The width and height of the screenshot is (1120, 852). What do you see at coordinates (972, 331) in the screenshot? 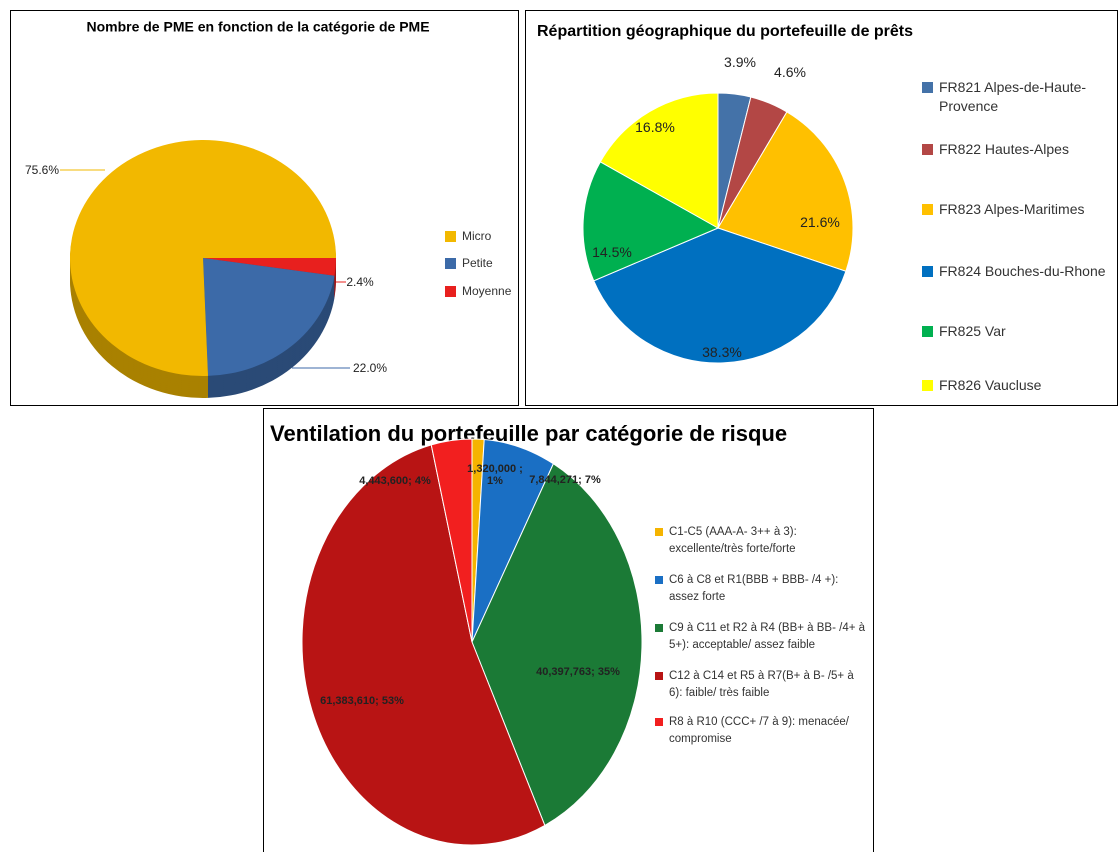
I see `legend-label: FR825 Var` at bounding box center [972, 331].